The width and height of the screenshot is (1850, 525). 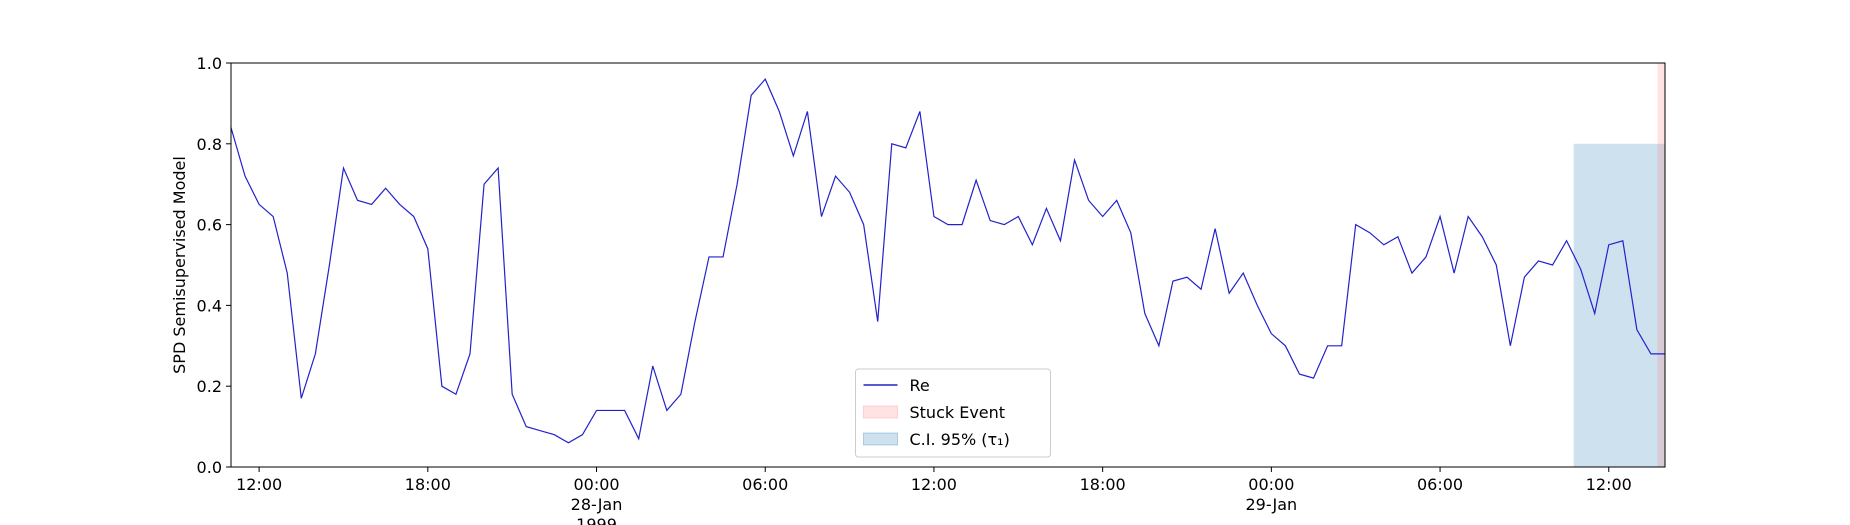 I want to click on y-tick-label: 1.0, so click(x=209, y=63).